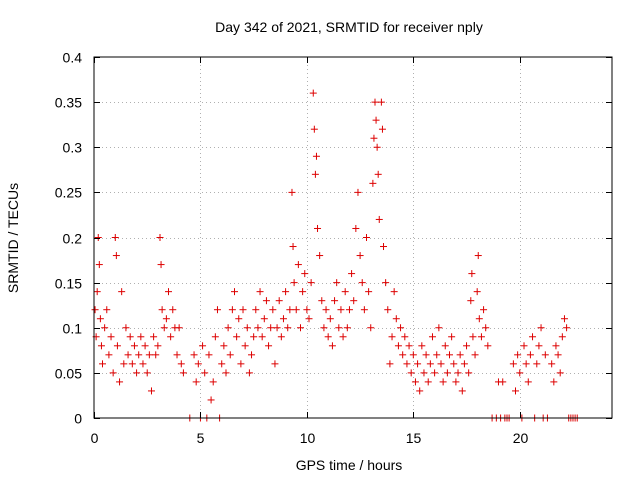 The image size is (640, 480). Describe the element at coordinates (73, 148) in the screenshot. I see `y-tick-label: 0.3` at that location.